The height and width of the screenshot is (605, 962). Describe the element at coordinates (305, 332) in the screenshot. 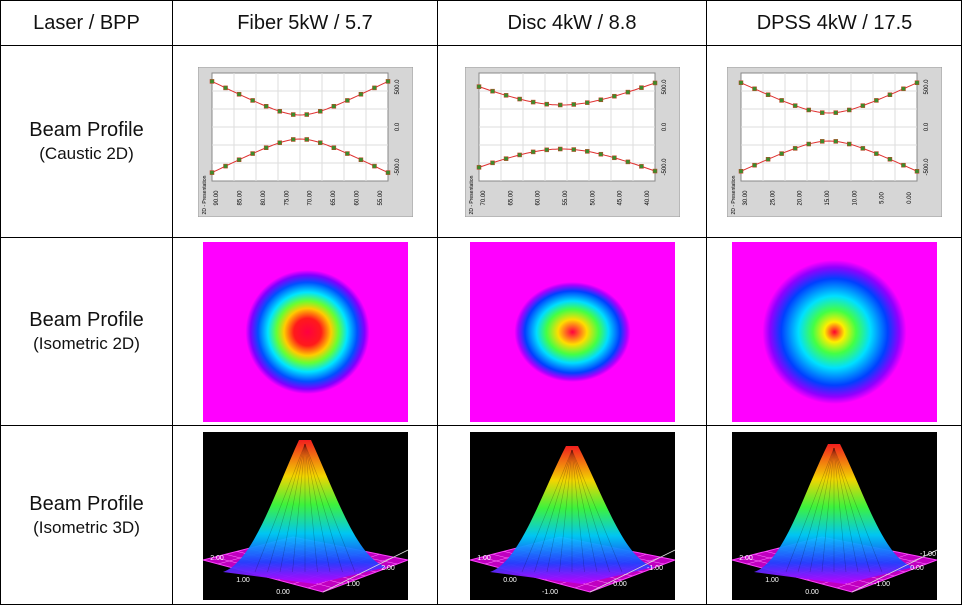

I see `image-cell` at that location.